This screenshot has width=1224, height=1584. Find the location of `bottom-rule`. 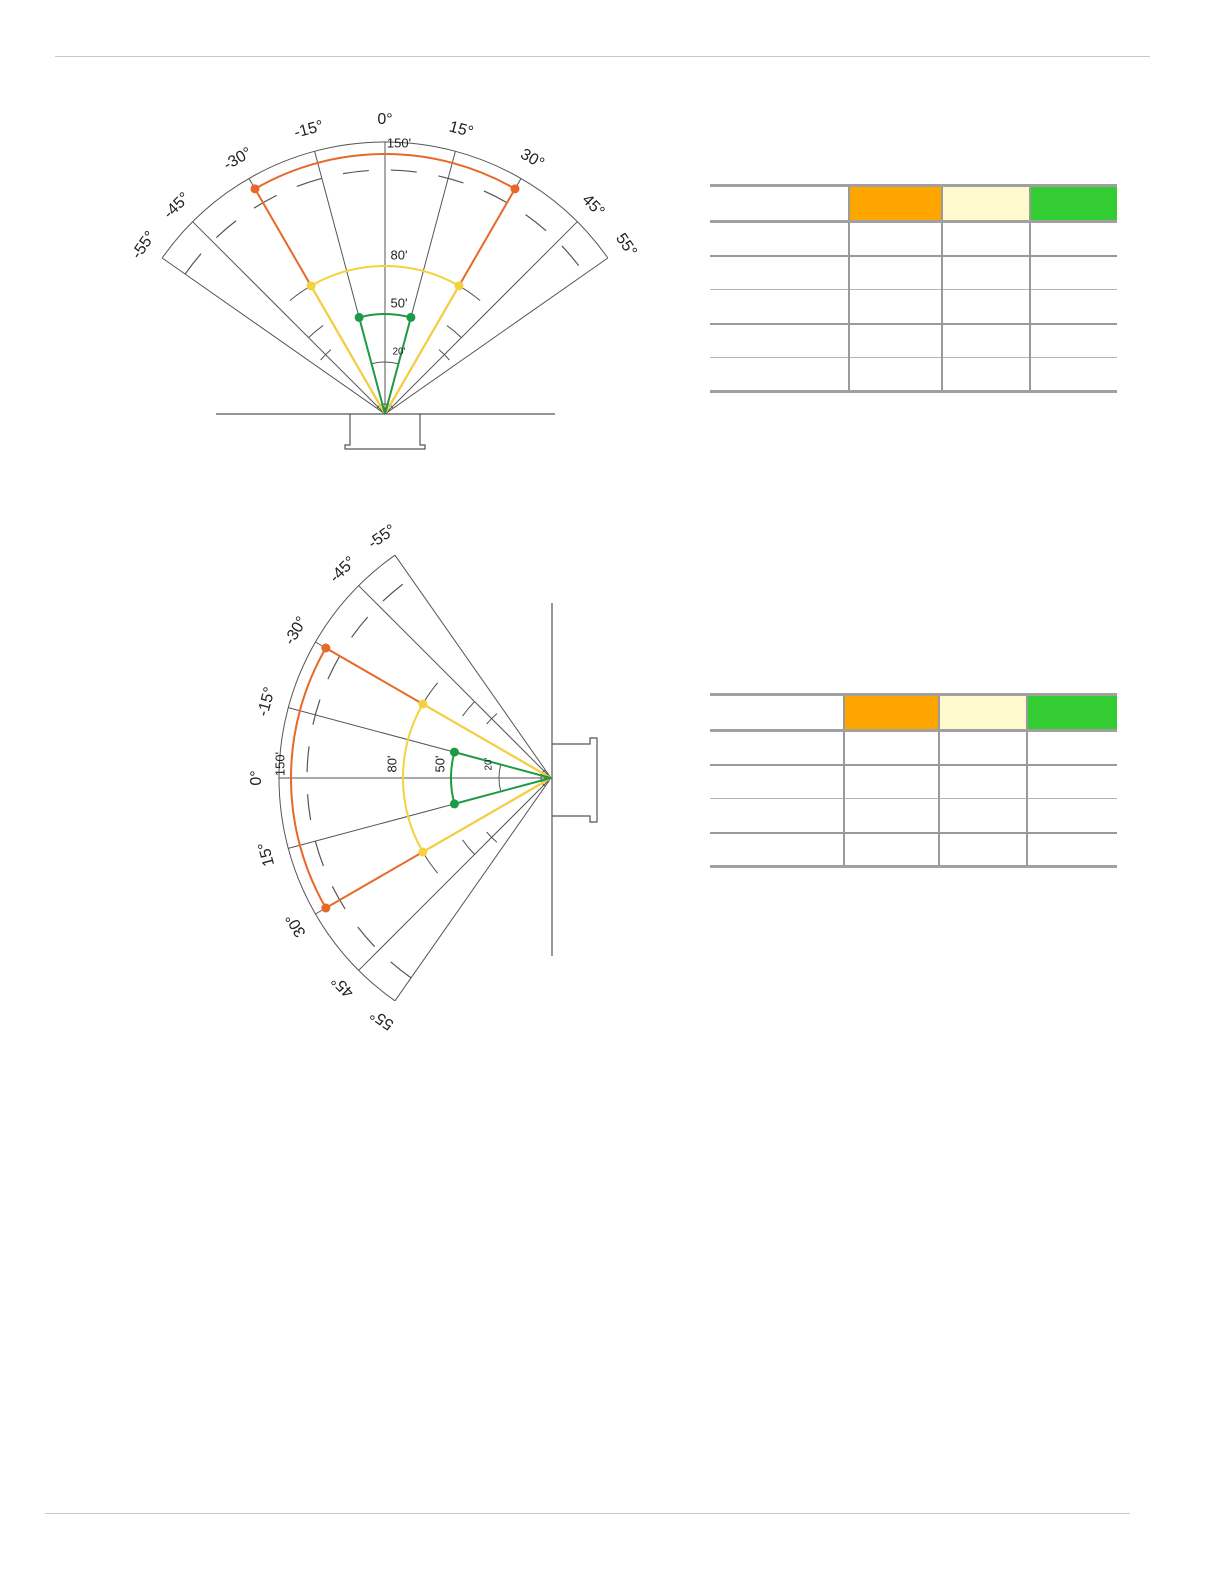

bottom-rule is located at coordinates (587, 1513).